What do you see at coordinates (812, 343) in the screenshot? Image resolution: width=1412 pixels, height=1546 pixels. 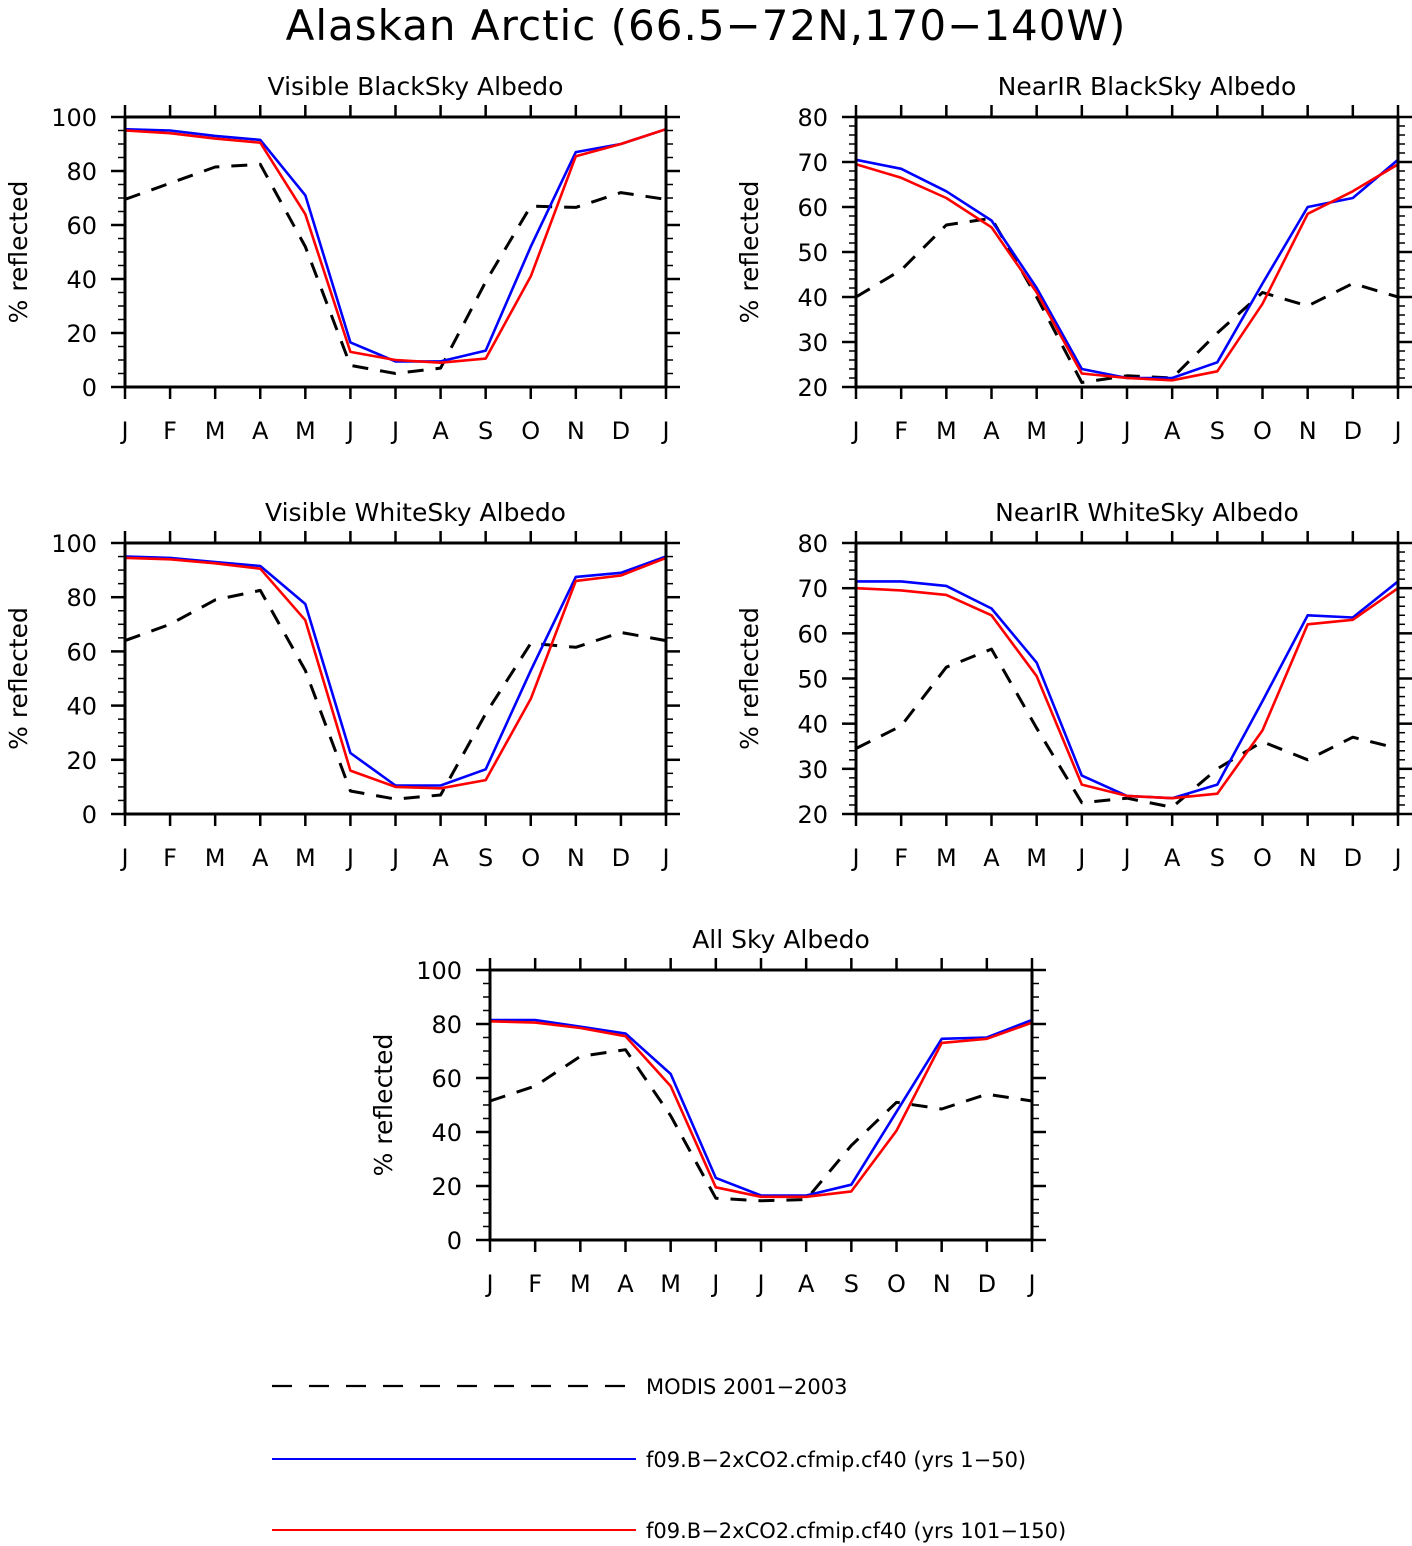 I see `y-tick-label: 30` at bounding box center [812, 343].